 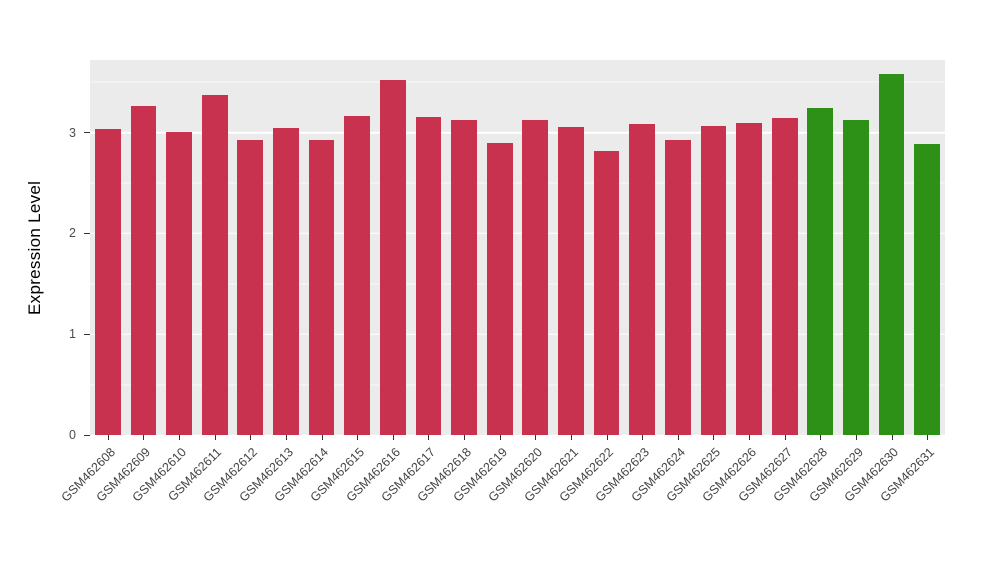 What do you see at coordinates (891, 254) in the screenshot?
I see `bar-GSM462630` at bounding box center [891, 254].